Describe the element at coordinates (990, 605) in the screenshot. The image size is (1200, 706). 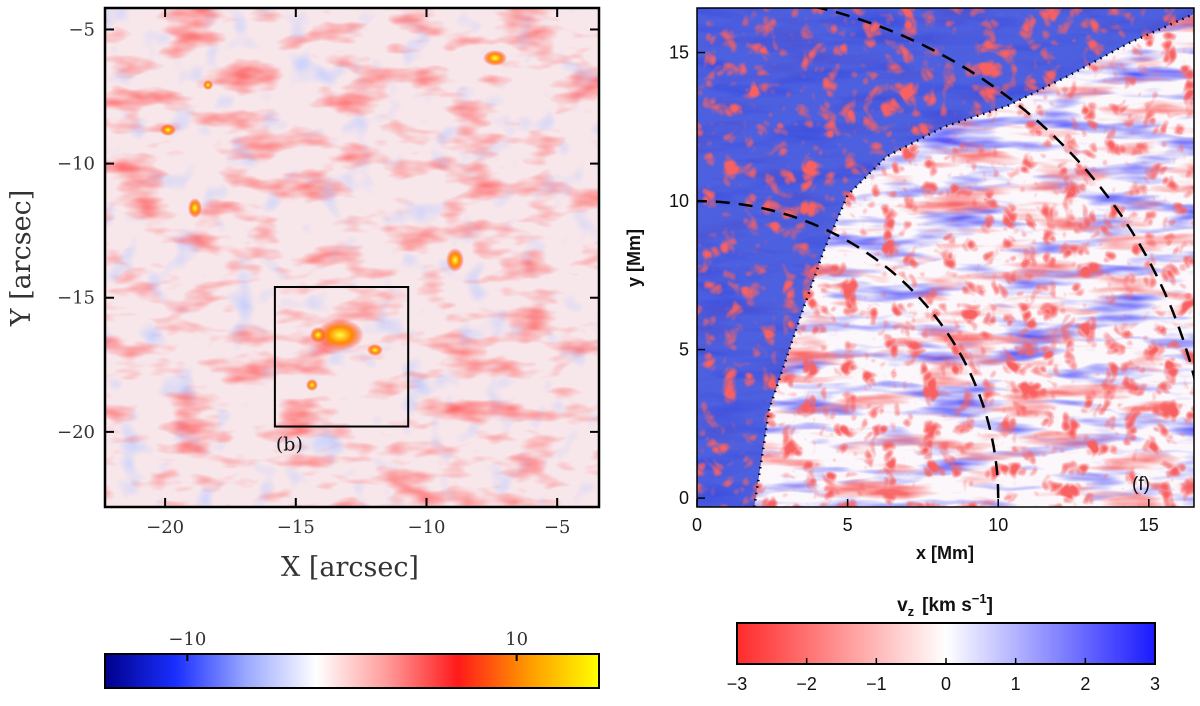
I see `colorbar-title-close: ]` at that location.